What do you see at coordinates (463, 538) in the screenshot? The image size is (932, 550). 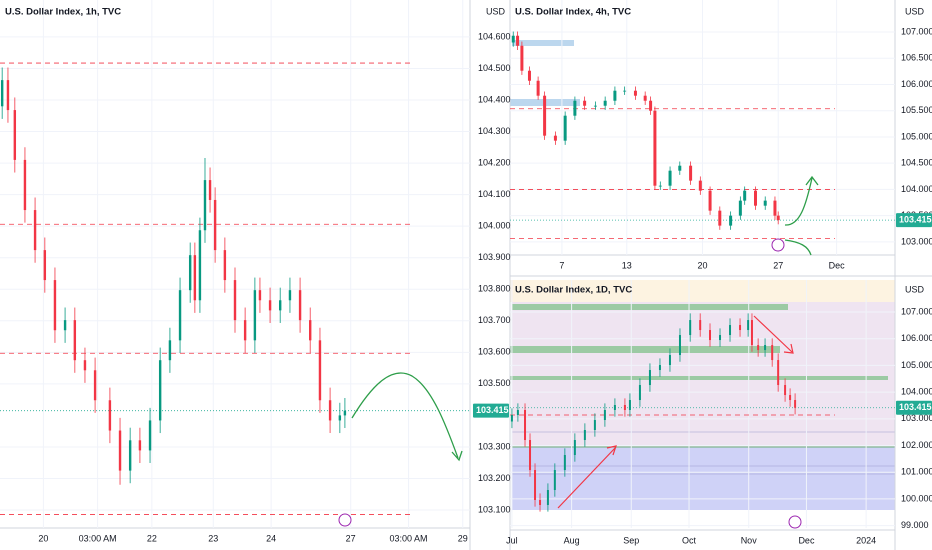 I see `x-tick-label: 29` at bounding box center [463, 538].